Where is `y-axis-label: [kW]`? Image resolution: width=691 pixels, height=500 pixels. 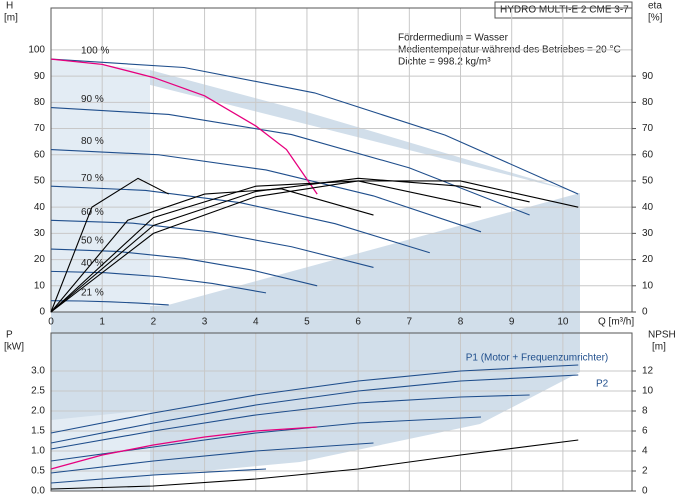 y-axis-label: [kW] is located at coordinates (14, 347).